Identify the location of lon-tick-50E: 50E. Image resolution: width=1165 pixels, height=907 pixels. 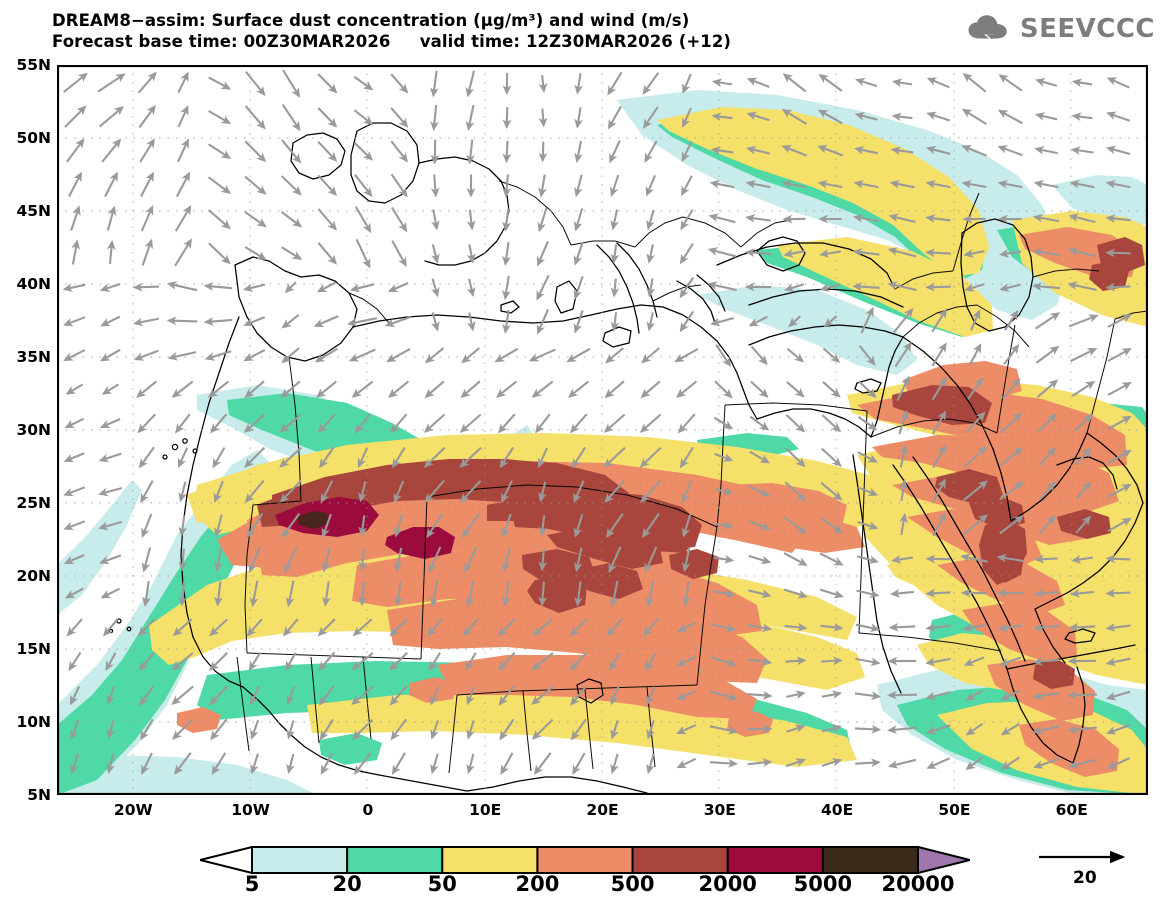
(954, 810).